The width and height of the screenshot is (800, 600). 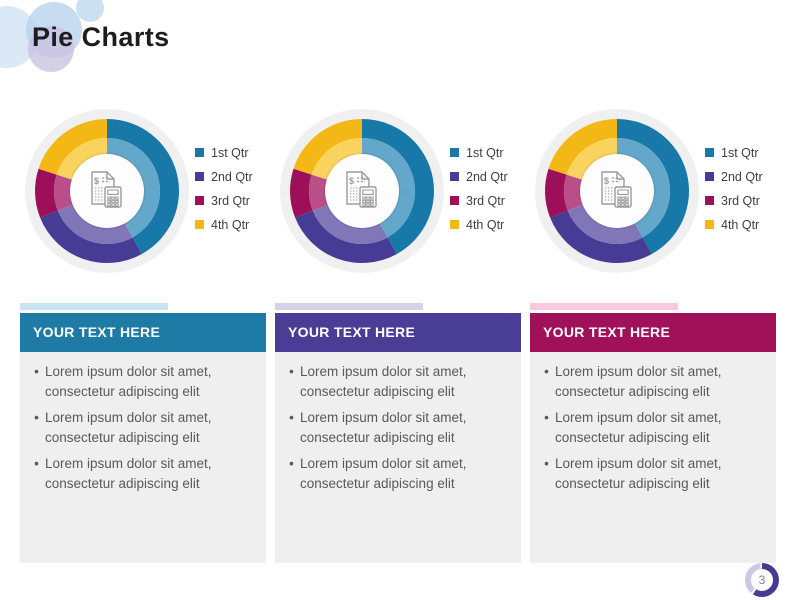 I want to click on page-number: 3, so click(x=762, y=580).